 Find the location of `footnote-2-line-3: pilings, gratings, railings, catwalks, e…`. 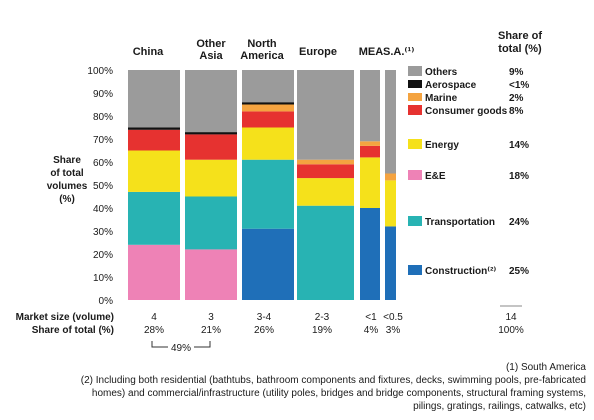

footnote-2-line-3: pilings, gratings, railings, catwalks, e… is located at coordinates (499, 406).